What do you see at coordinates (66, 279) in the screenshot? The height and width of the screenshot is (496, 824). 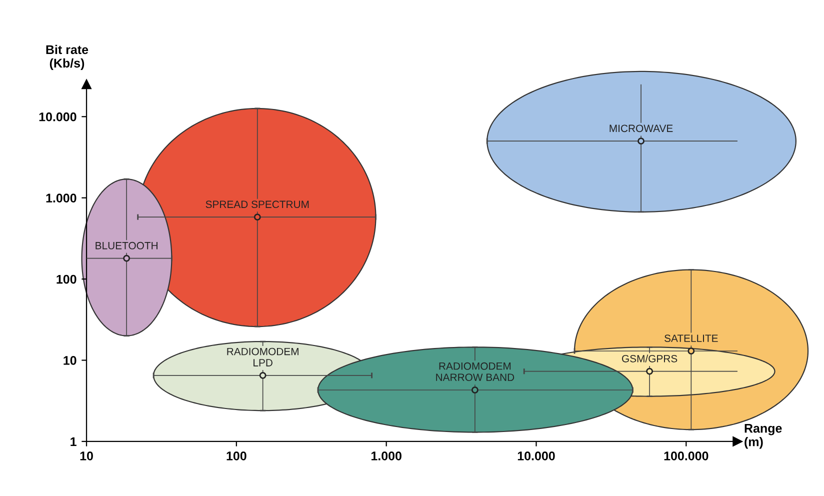 I see `y-tick-label: 100` at bounding box center [66, 279].